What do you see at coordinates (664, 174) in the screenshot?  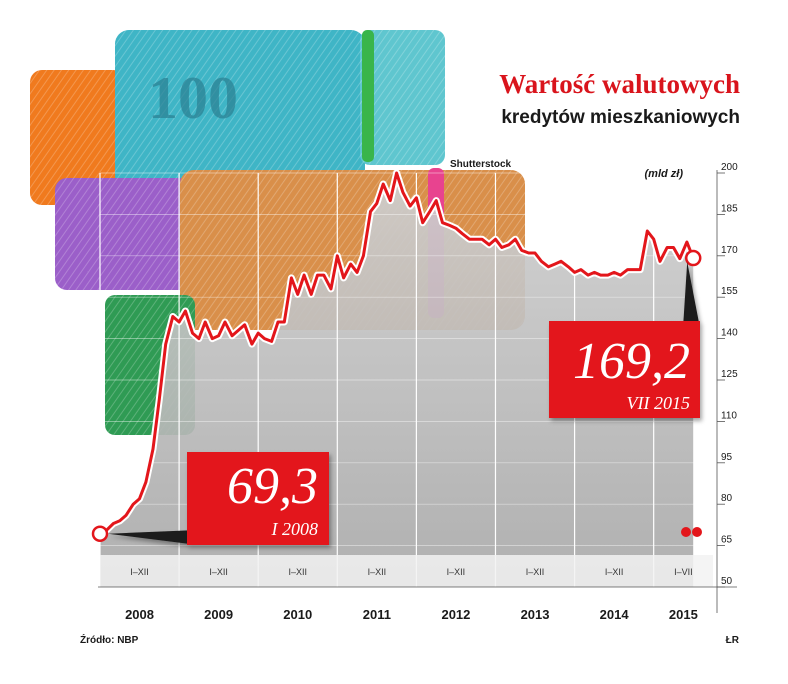 I see `unit-label: (mld zł)` at bounding box center [664, 174].